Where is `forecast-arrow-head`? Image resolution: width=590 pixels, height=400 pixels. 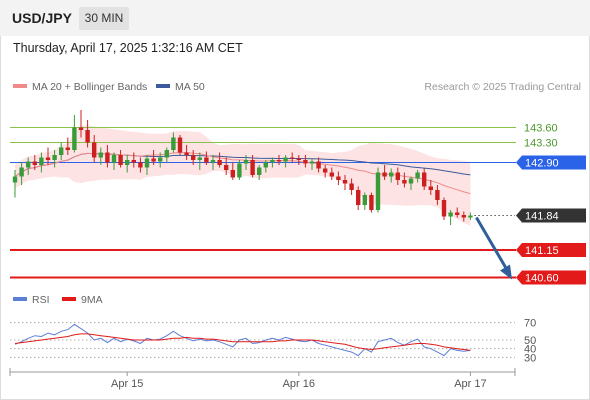 forecast-arrow-head is located at coordinates (506, 272).